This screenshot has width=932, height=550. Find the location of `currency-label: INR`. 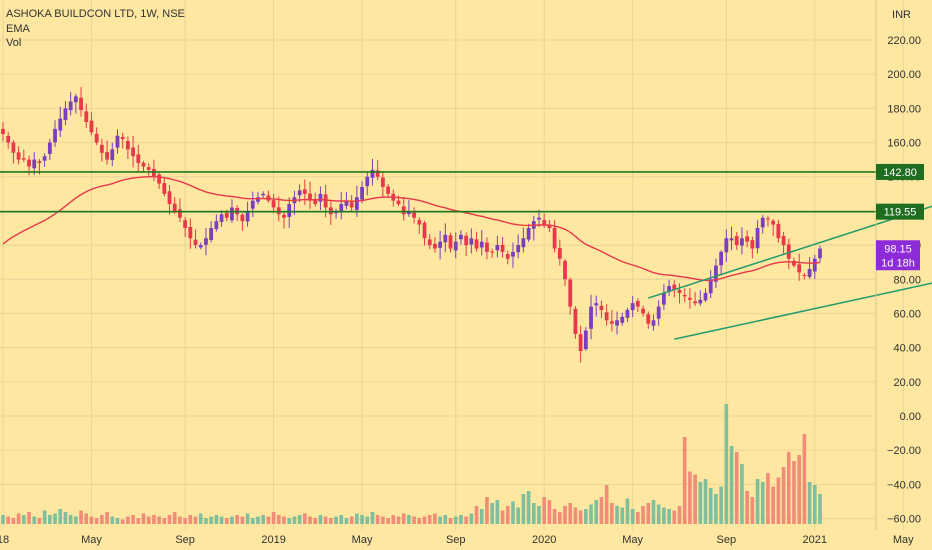

currency-label: INR is located at coordinates (901, 15).